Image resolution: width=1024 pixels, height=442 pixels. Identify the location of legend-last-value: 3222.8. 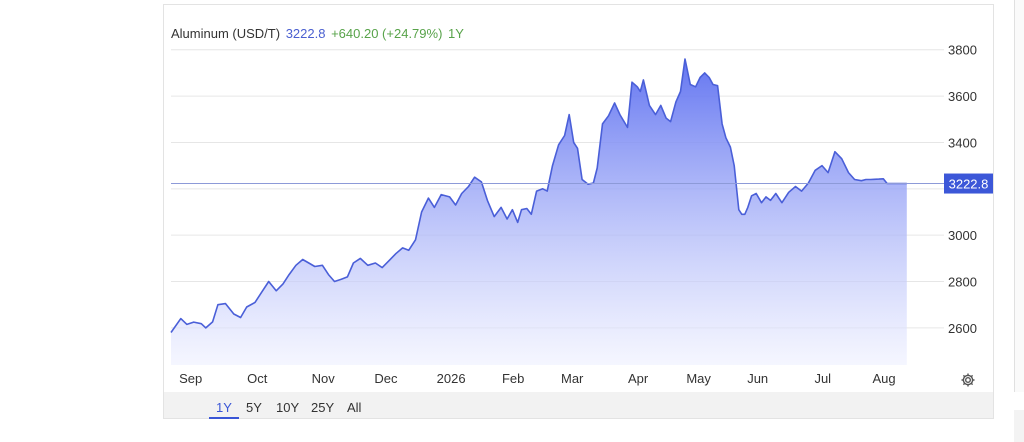
(305, 33).